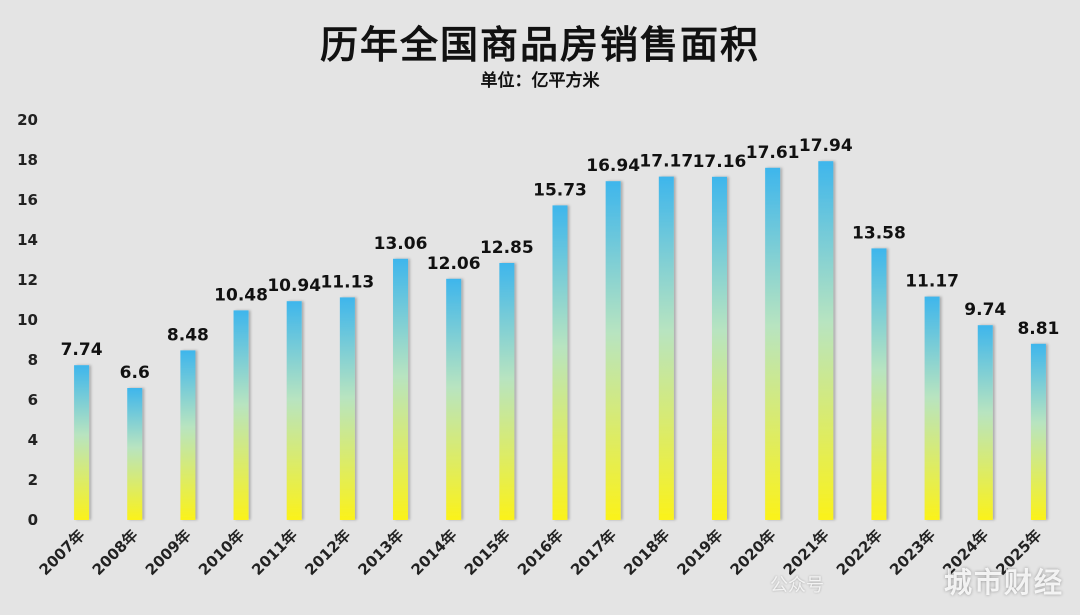  Describe the element at coordinates (115, 552) in the screenshot. I see `x-tick-label: 2008年` at that location.